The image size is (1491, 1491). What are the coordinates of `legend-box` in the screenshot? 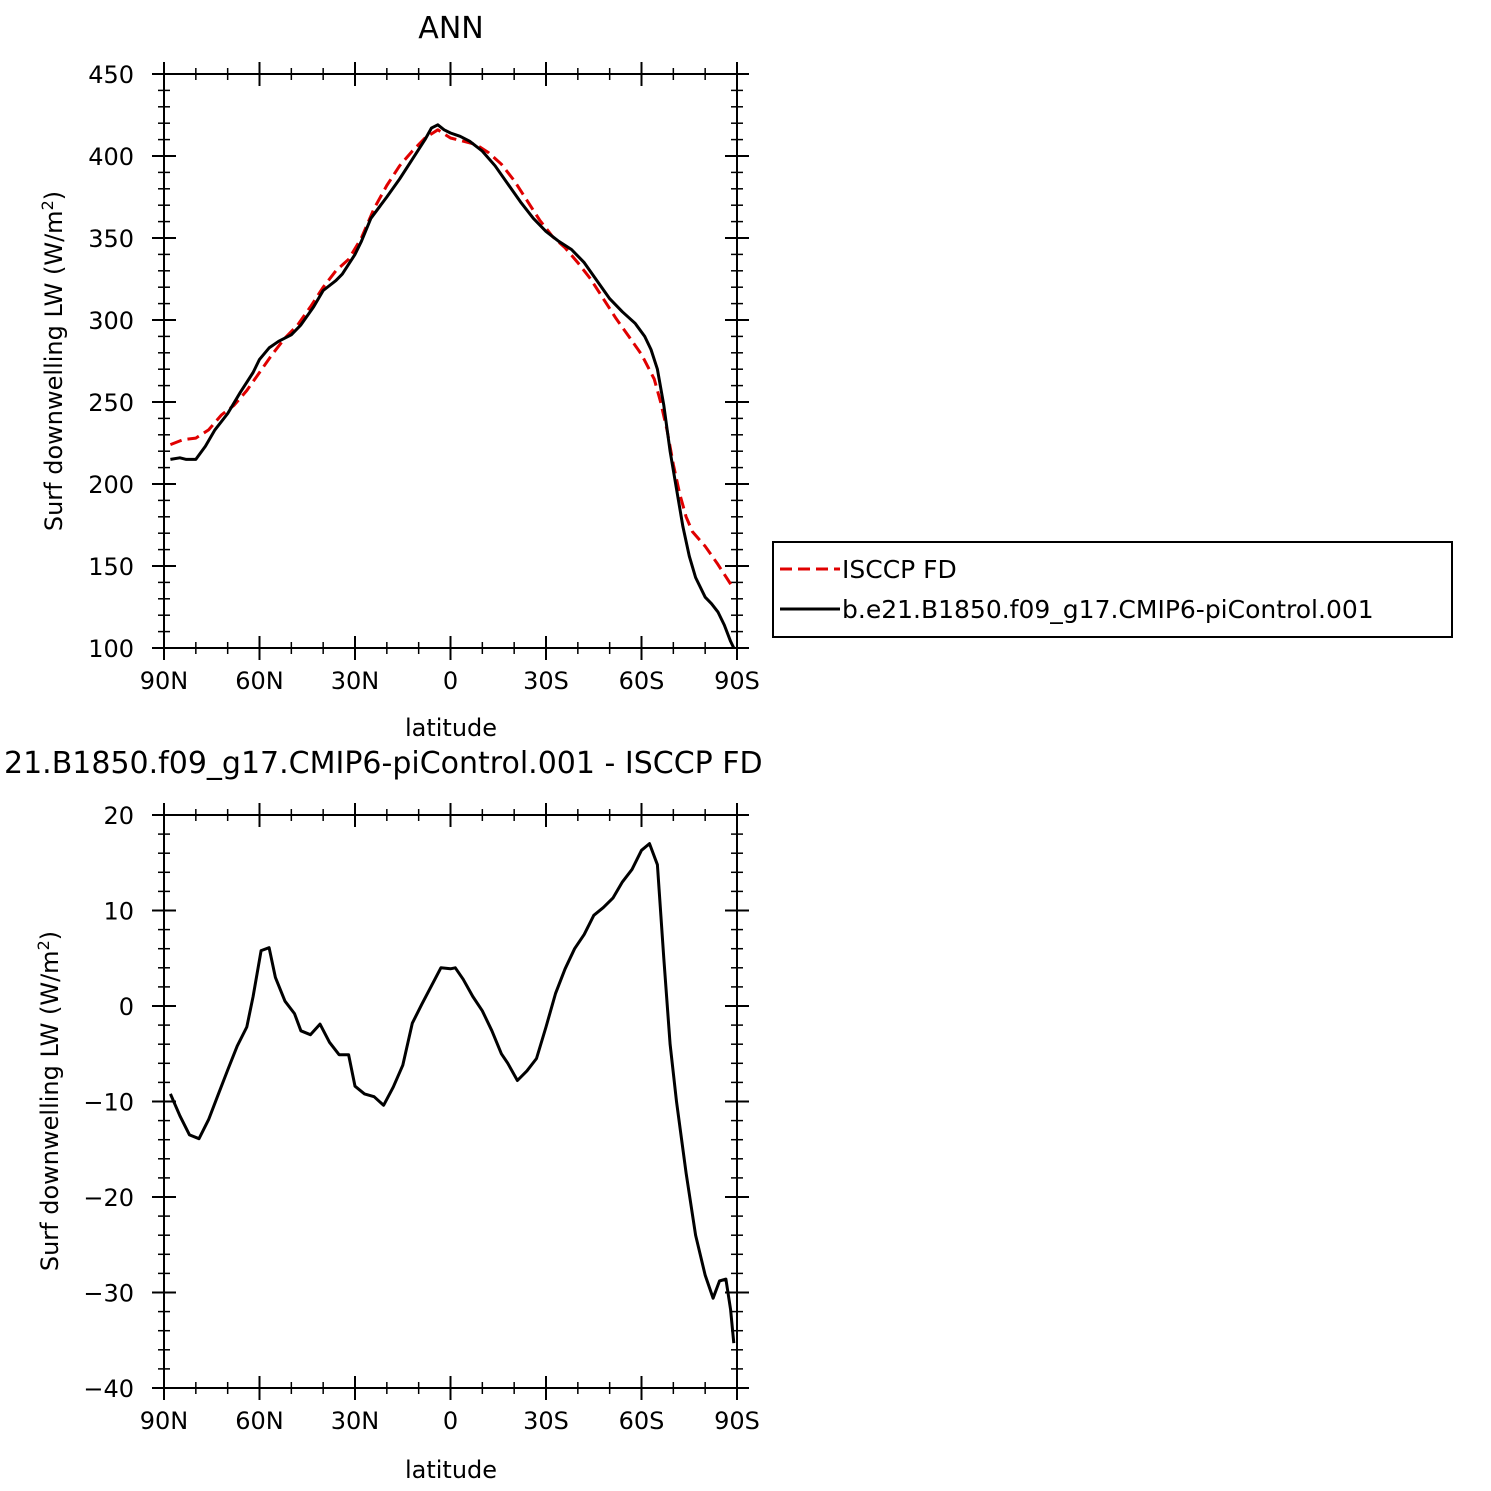 It's located at (1112, 589).